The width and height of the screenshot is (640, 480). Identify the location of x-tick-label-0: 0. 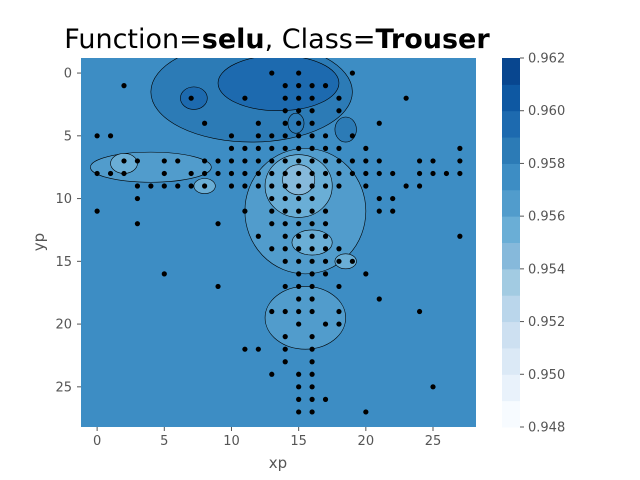
(97, 441).